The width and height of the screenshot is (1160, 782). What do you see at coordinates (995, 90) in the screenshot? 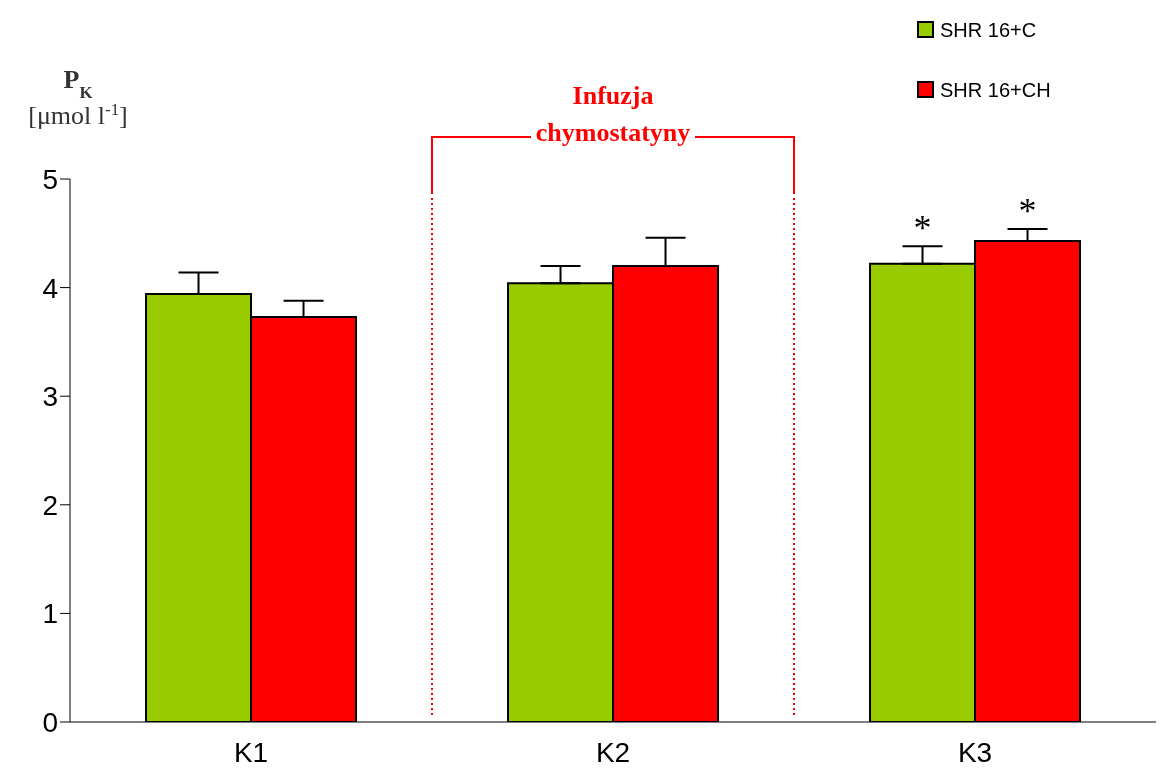
I see `legend-label: SHR 16+CH` at bounding box center [995, 90].